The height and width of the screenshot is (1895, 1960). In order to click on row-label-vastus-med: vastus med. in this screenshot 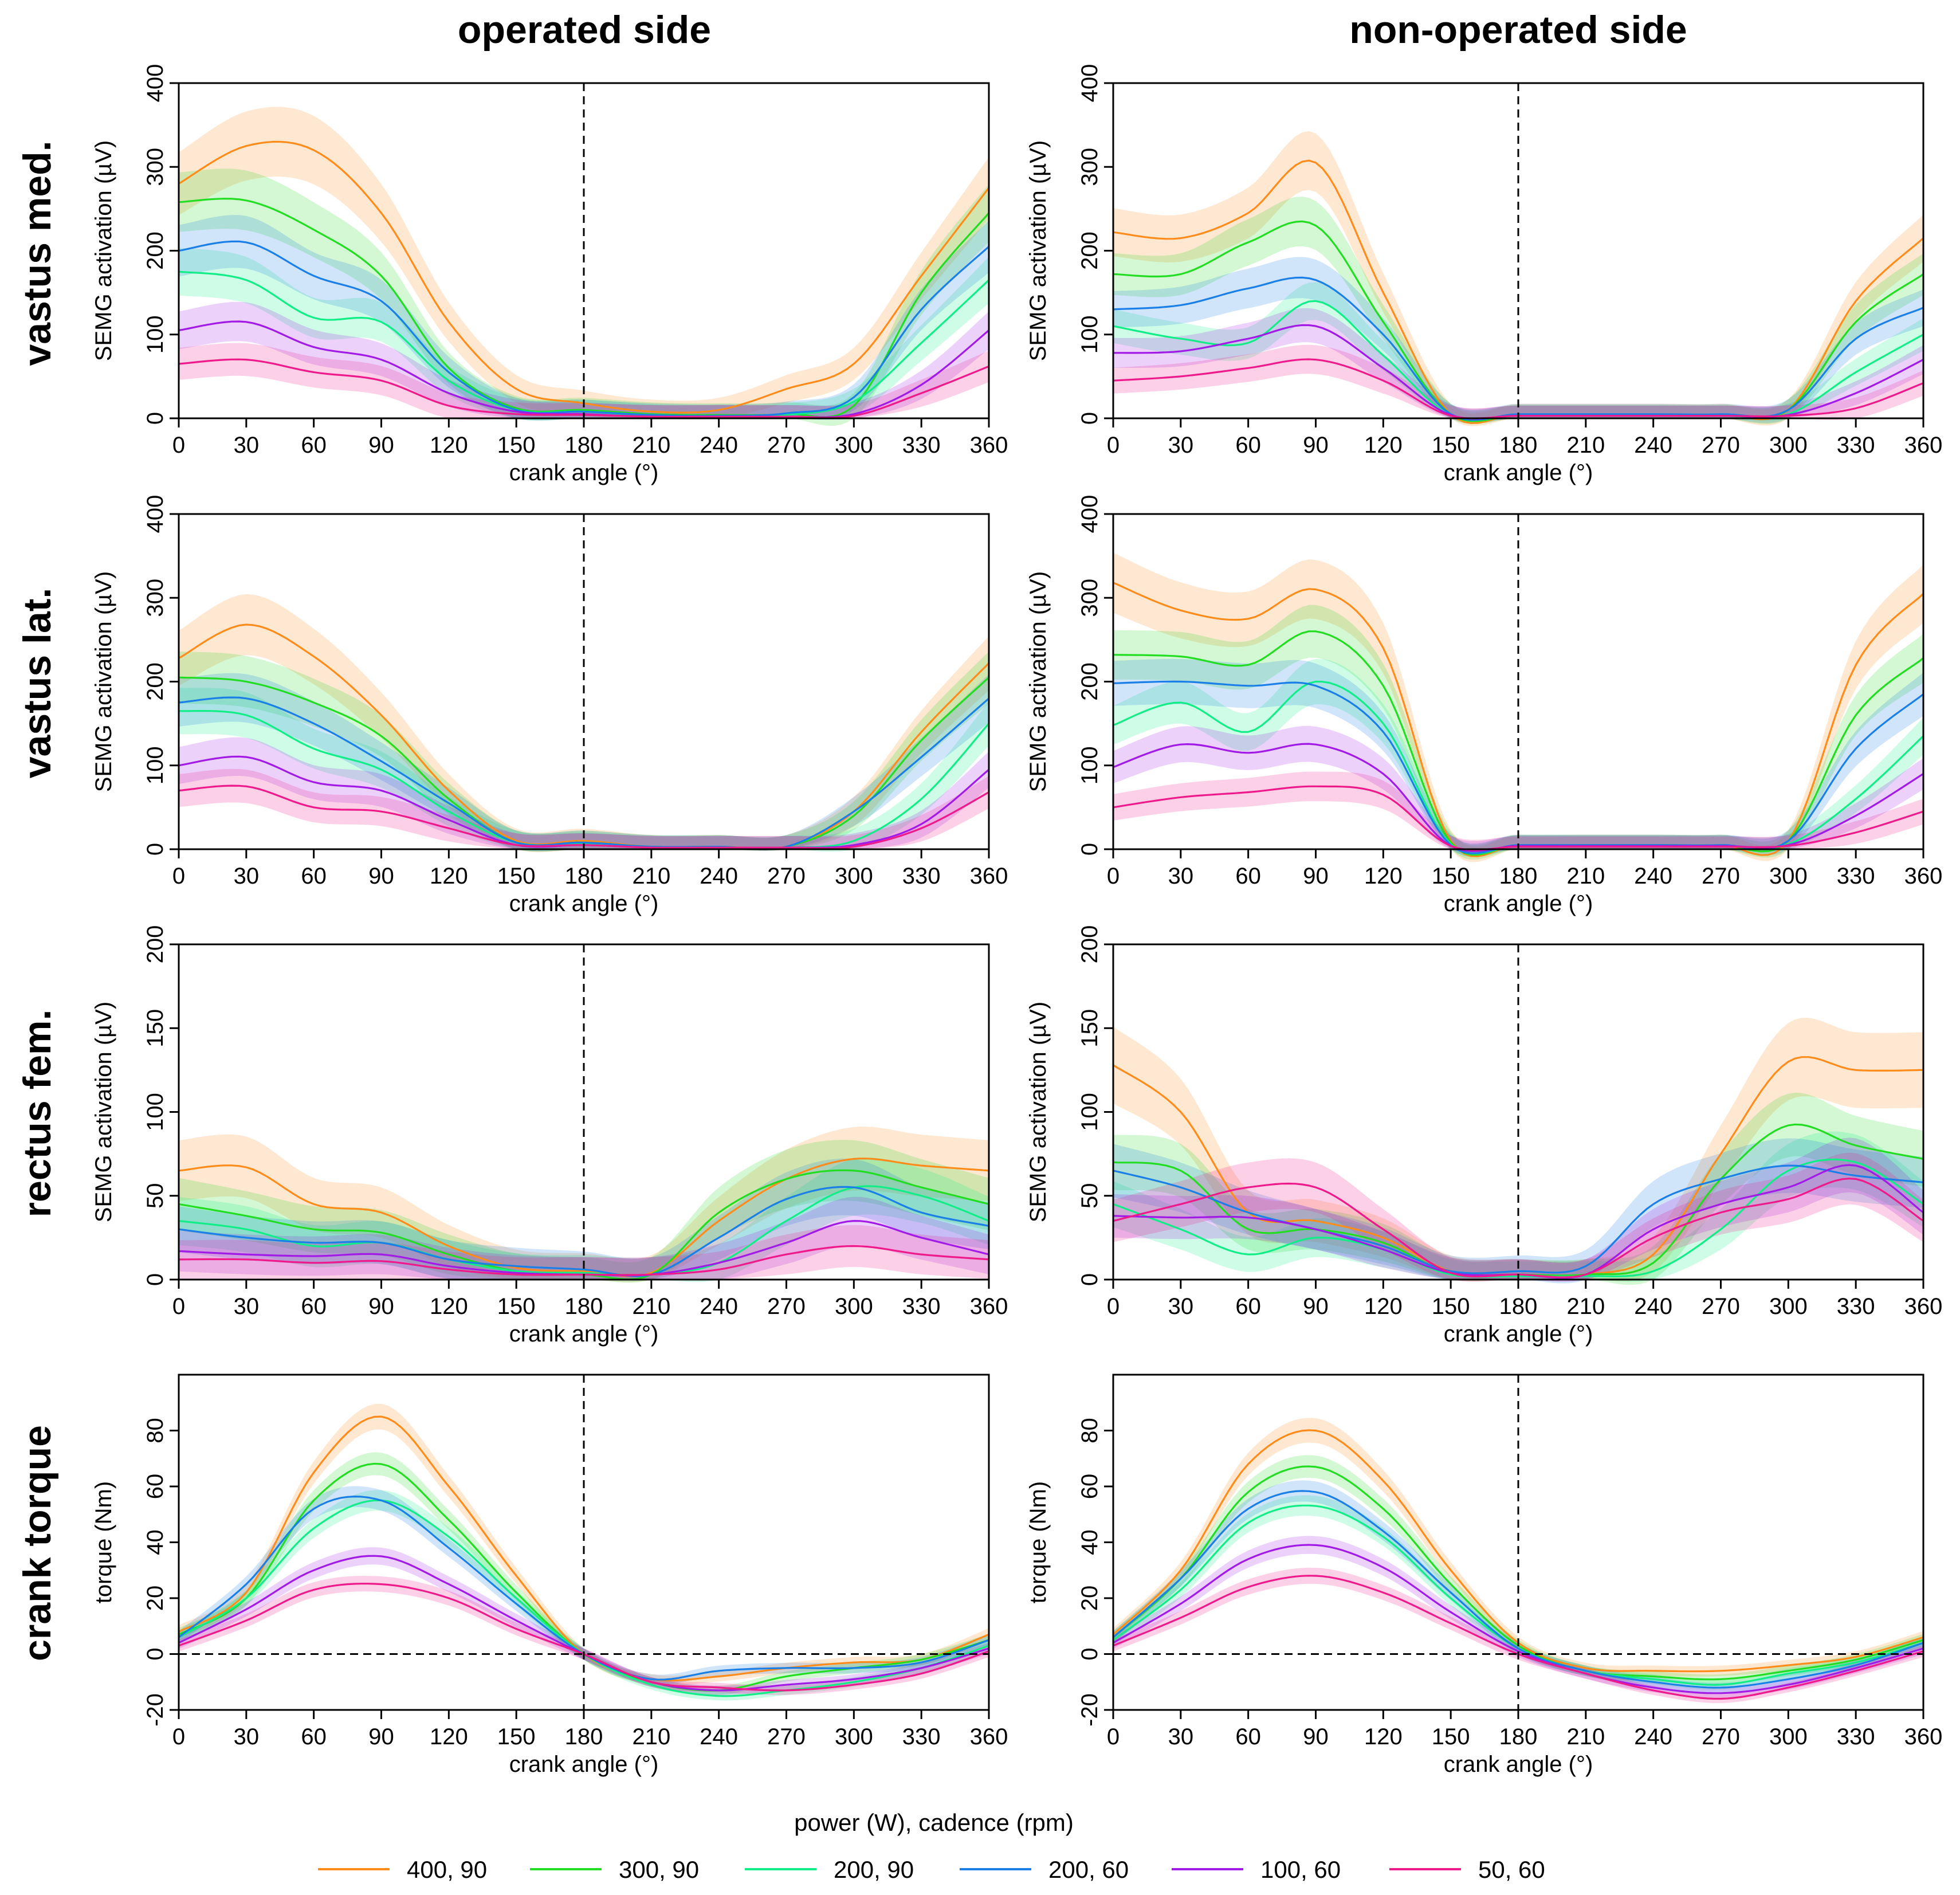, I will do `click(37, 253)`.